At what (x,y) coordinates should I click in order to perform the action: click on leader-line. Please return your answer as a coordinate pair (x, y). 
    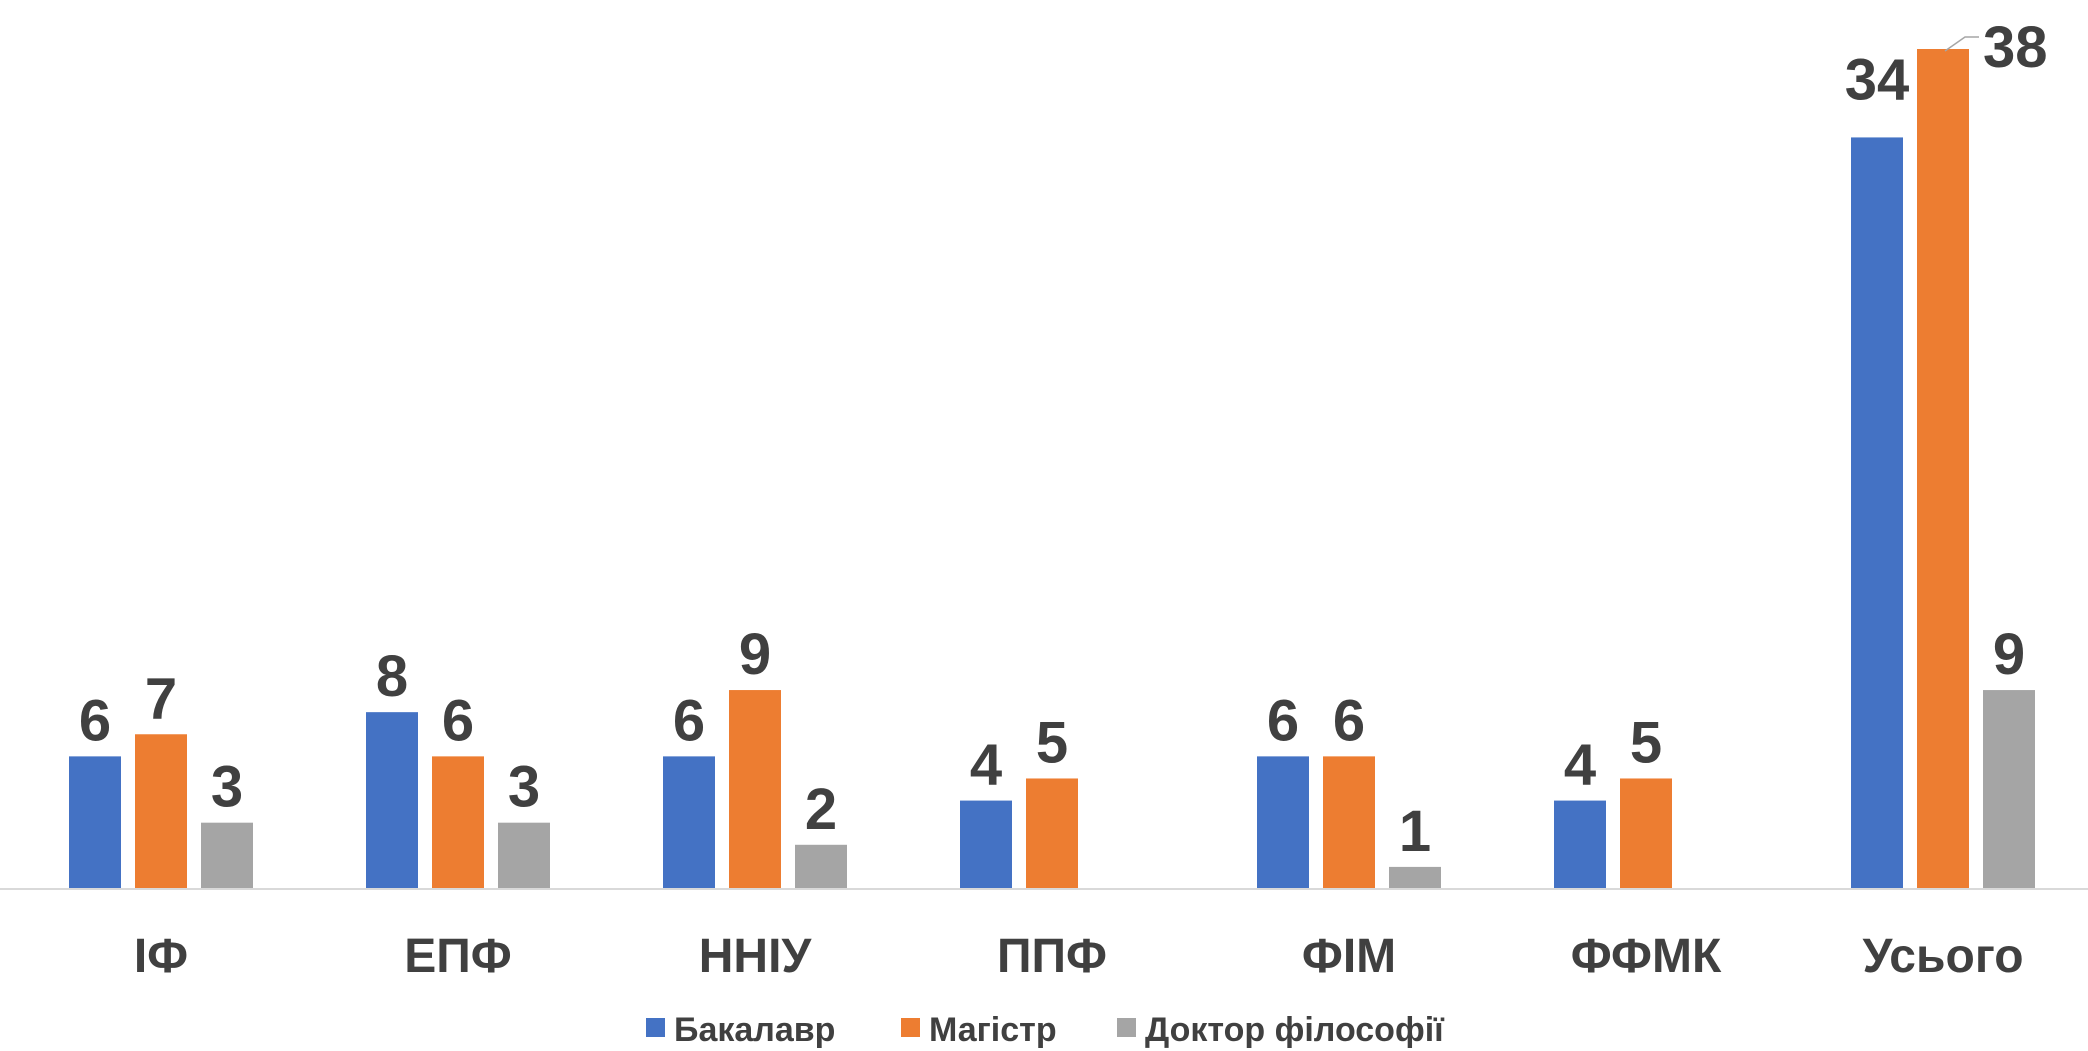
    Looking at the image, I should click on (1961, 44).